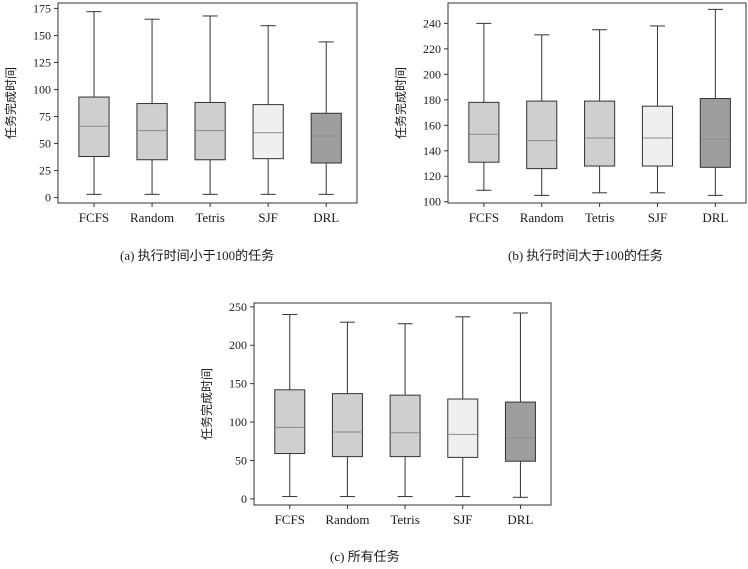 This screenshot has width=748, height=569. What do you see at coordinates (432, 151) in the screenshot?
I see `y-tick-label: 140` at bounding box center [432, 151].